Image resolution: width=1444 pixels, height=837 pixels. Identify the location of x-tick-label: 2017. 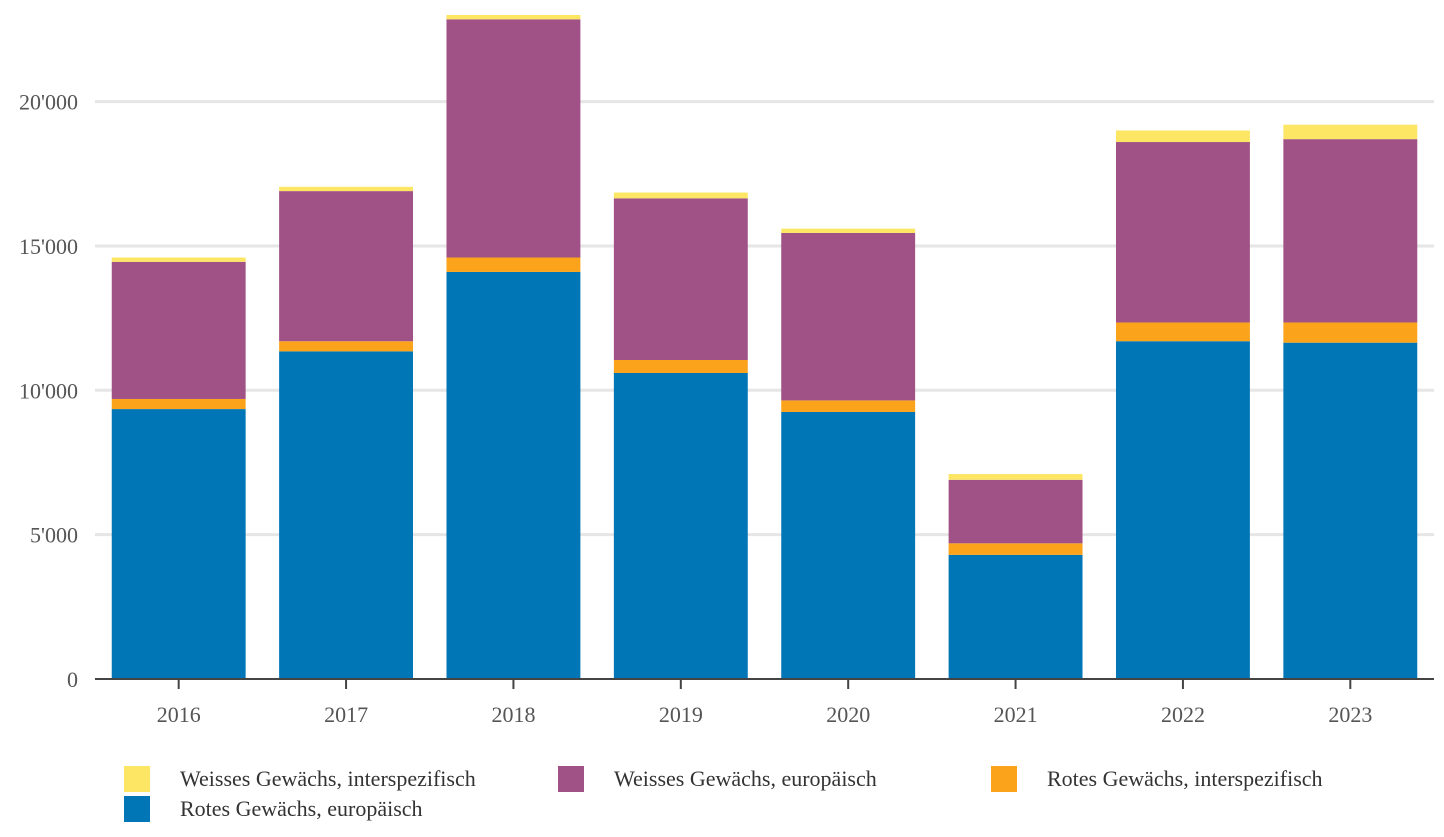
(346, 714).